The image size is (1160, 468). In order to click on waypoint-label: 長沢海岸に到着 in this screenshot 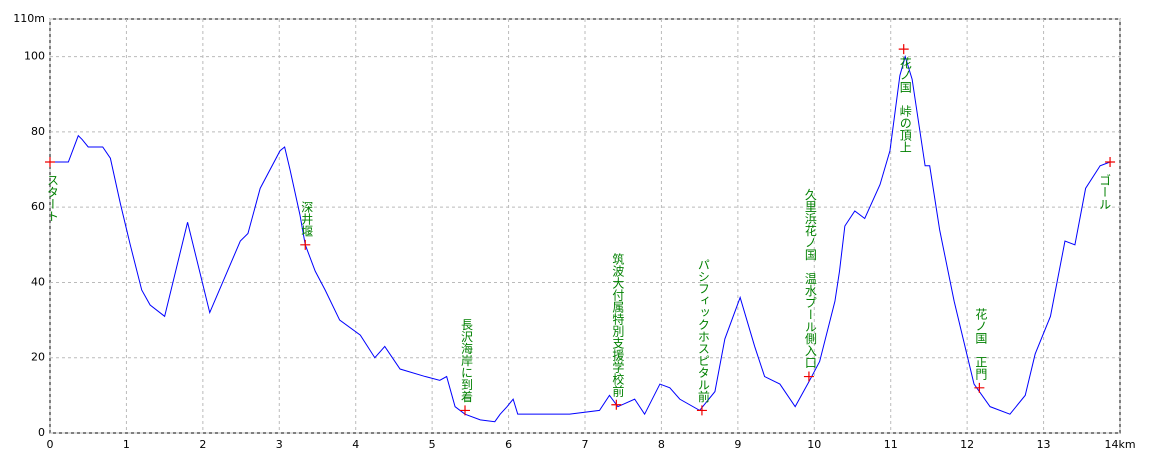, I will do `click(467, 360)`.